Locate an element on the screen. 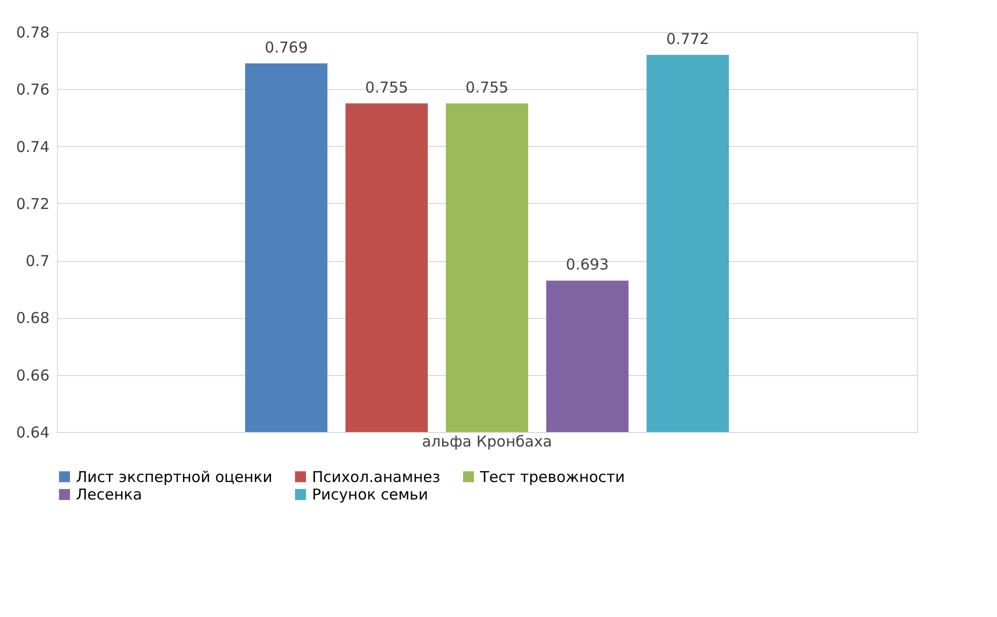  y-tick-label: 0.74 is located at coordinates (33, 147).